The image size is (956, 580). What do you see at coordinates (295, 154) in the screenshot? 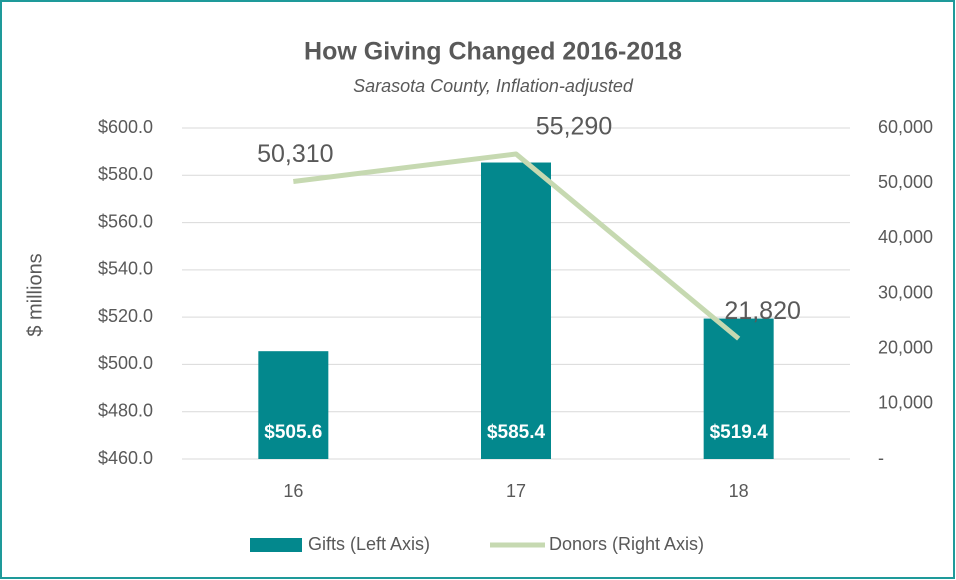
I see `line-value-label: 50,310` at bounding box center [295, 154].